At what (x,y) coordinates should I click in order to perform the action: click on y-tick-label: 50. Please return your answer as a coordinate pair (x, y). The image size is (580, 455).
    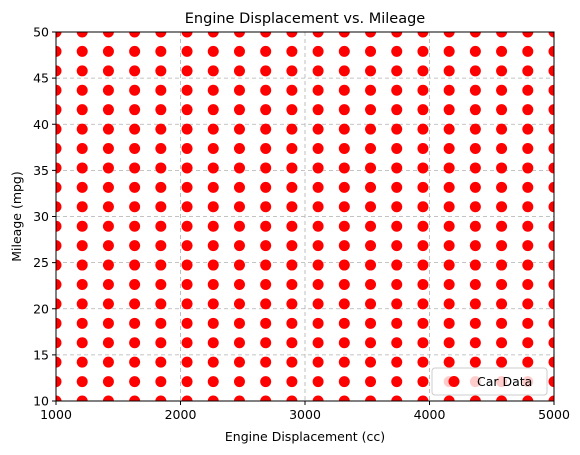
    Looking at the image, I should click on (41, 32).